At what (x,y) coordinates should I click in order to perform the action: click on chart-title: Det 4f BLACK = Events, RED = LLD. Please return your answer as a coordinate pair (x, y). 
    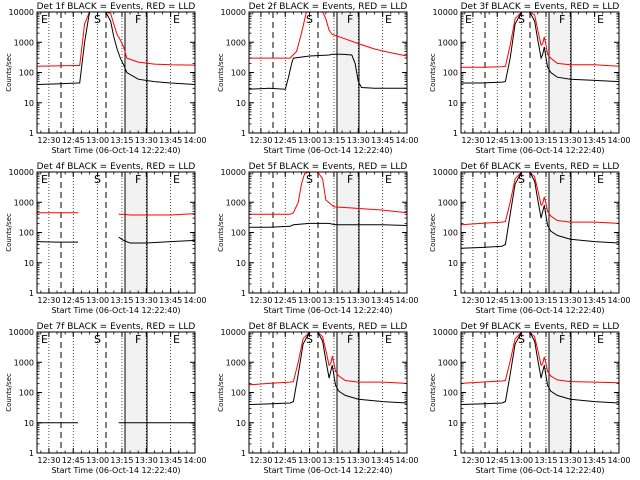
    Looking at the image, I should click on (116, 167).